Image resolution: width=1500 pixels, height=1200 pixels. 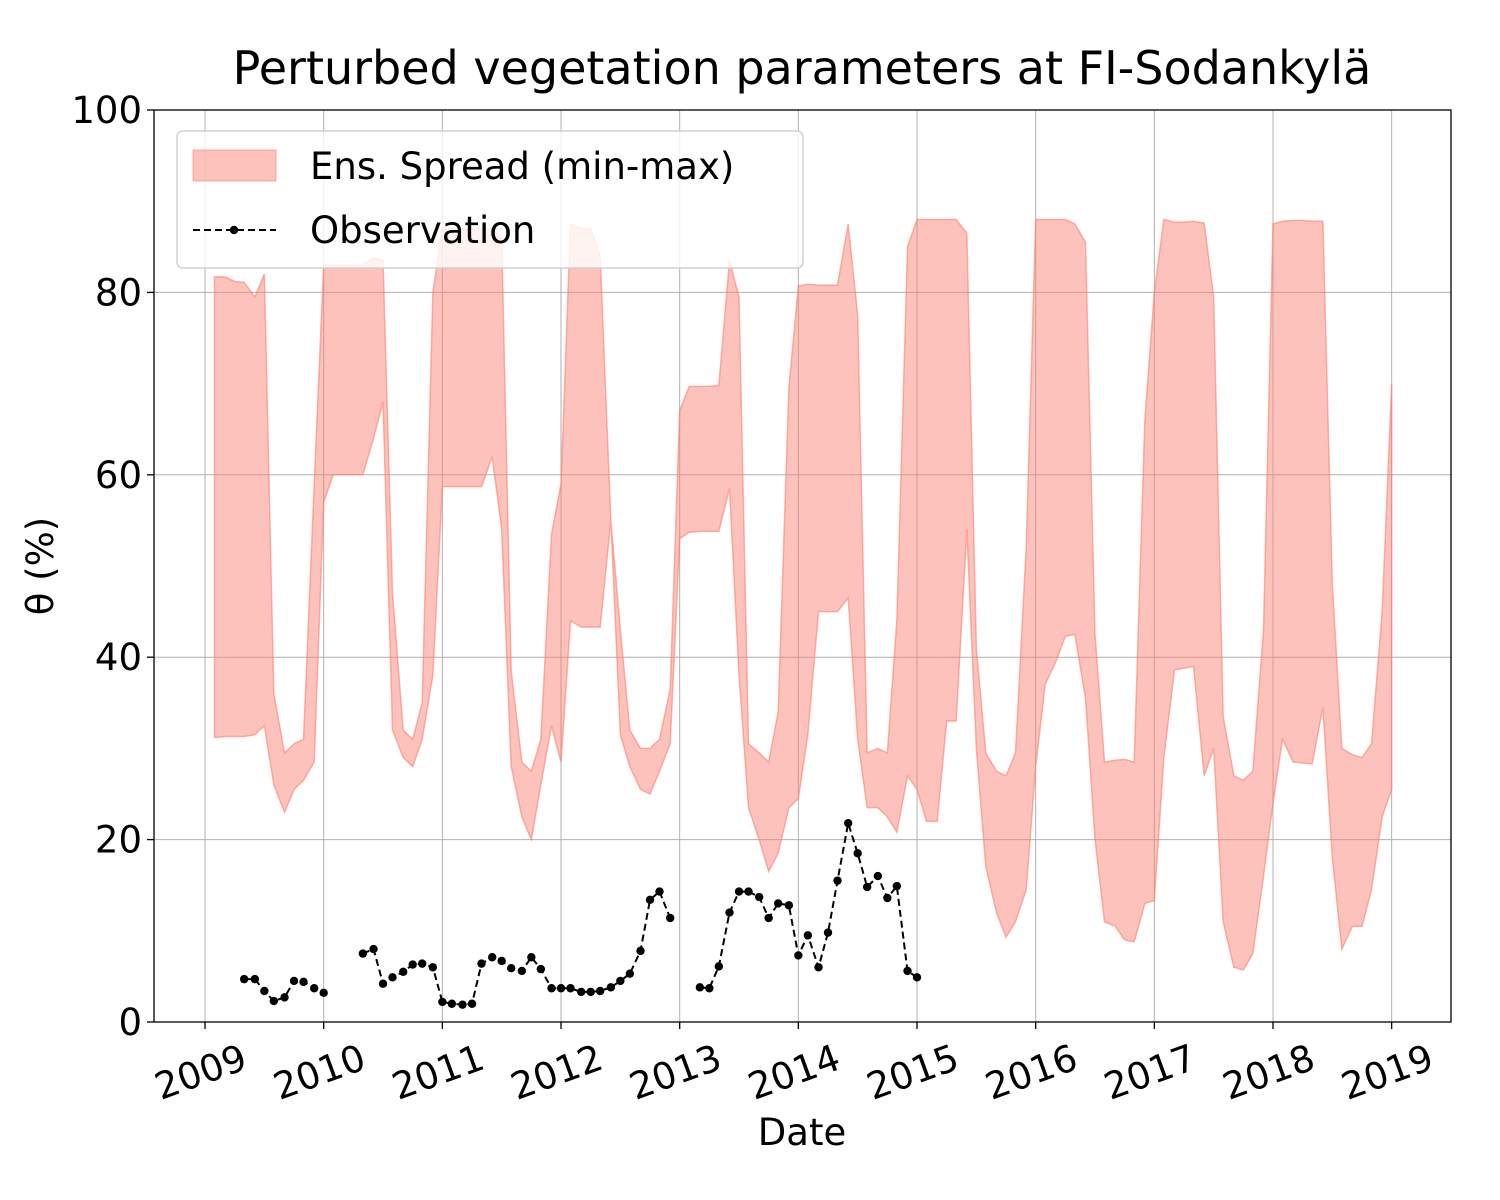 I want to click on y-tick-label: 100, so click(x=106, y=110).